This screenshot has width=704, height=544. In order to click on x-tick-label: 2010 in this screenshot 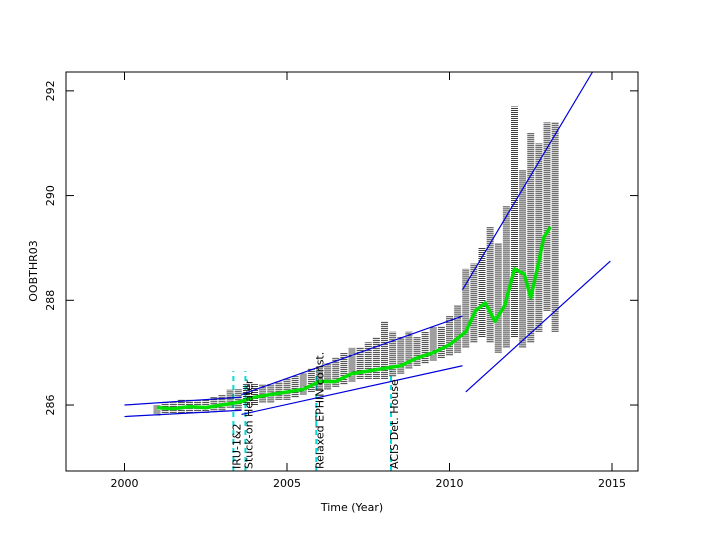, I will do `click(450, 483)`.